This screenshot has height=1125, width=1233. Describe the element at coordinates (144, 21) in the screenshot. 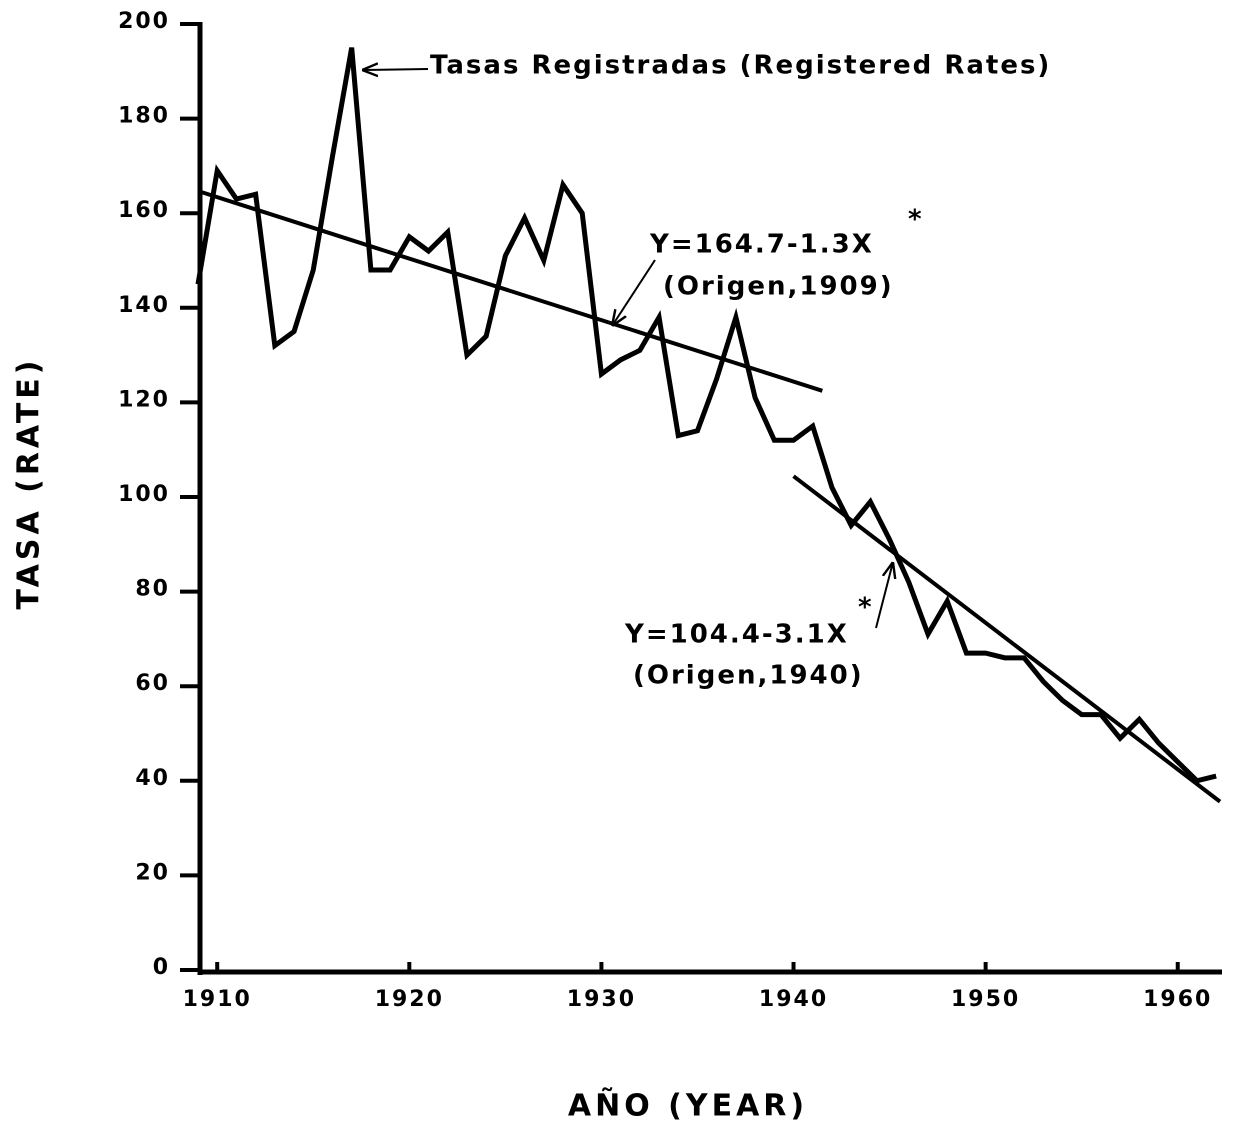

I see `y-tick-label: 200` at that location.